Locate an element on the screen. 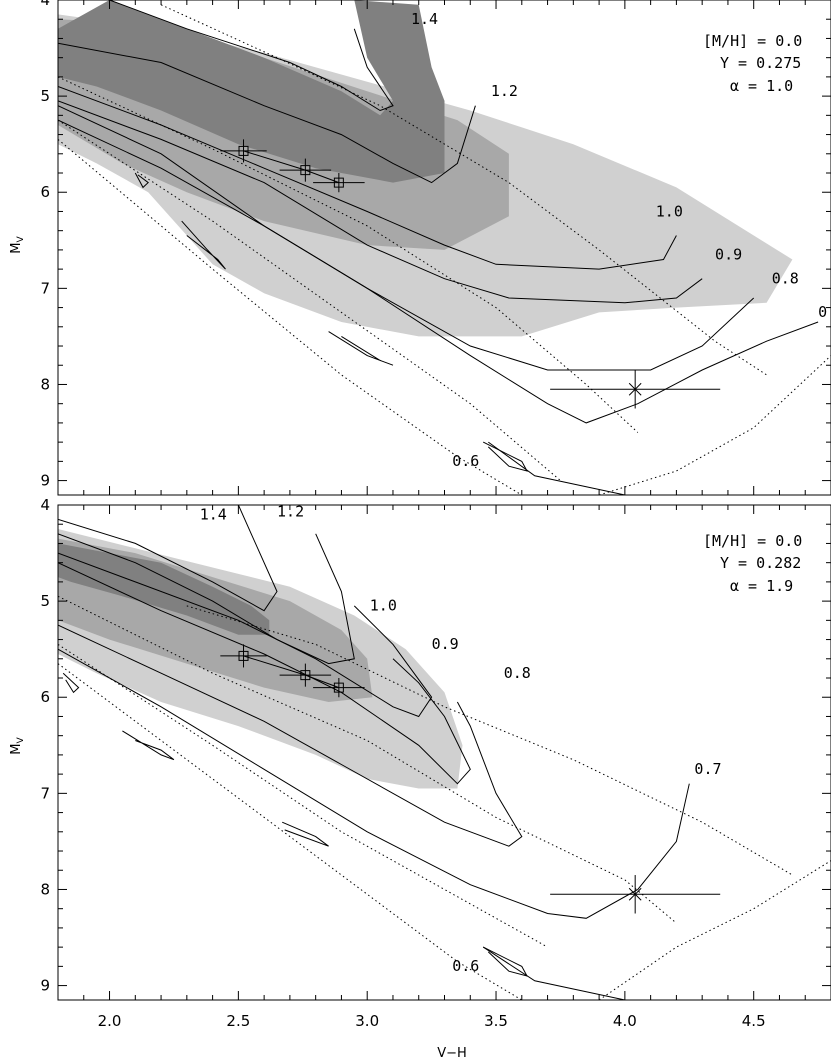  y-axis-label-bottom: MV is located at coordinates (17, 745).